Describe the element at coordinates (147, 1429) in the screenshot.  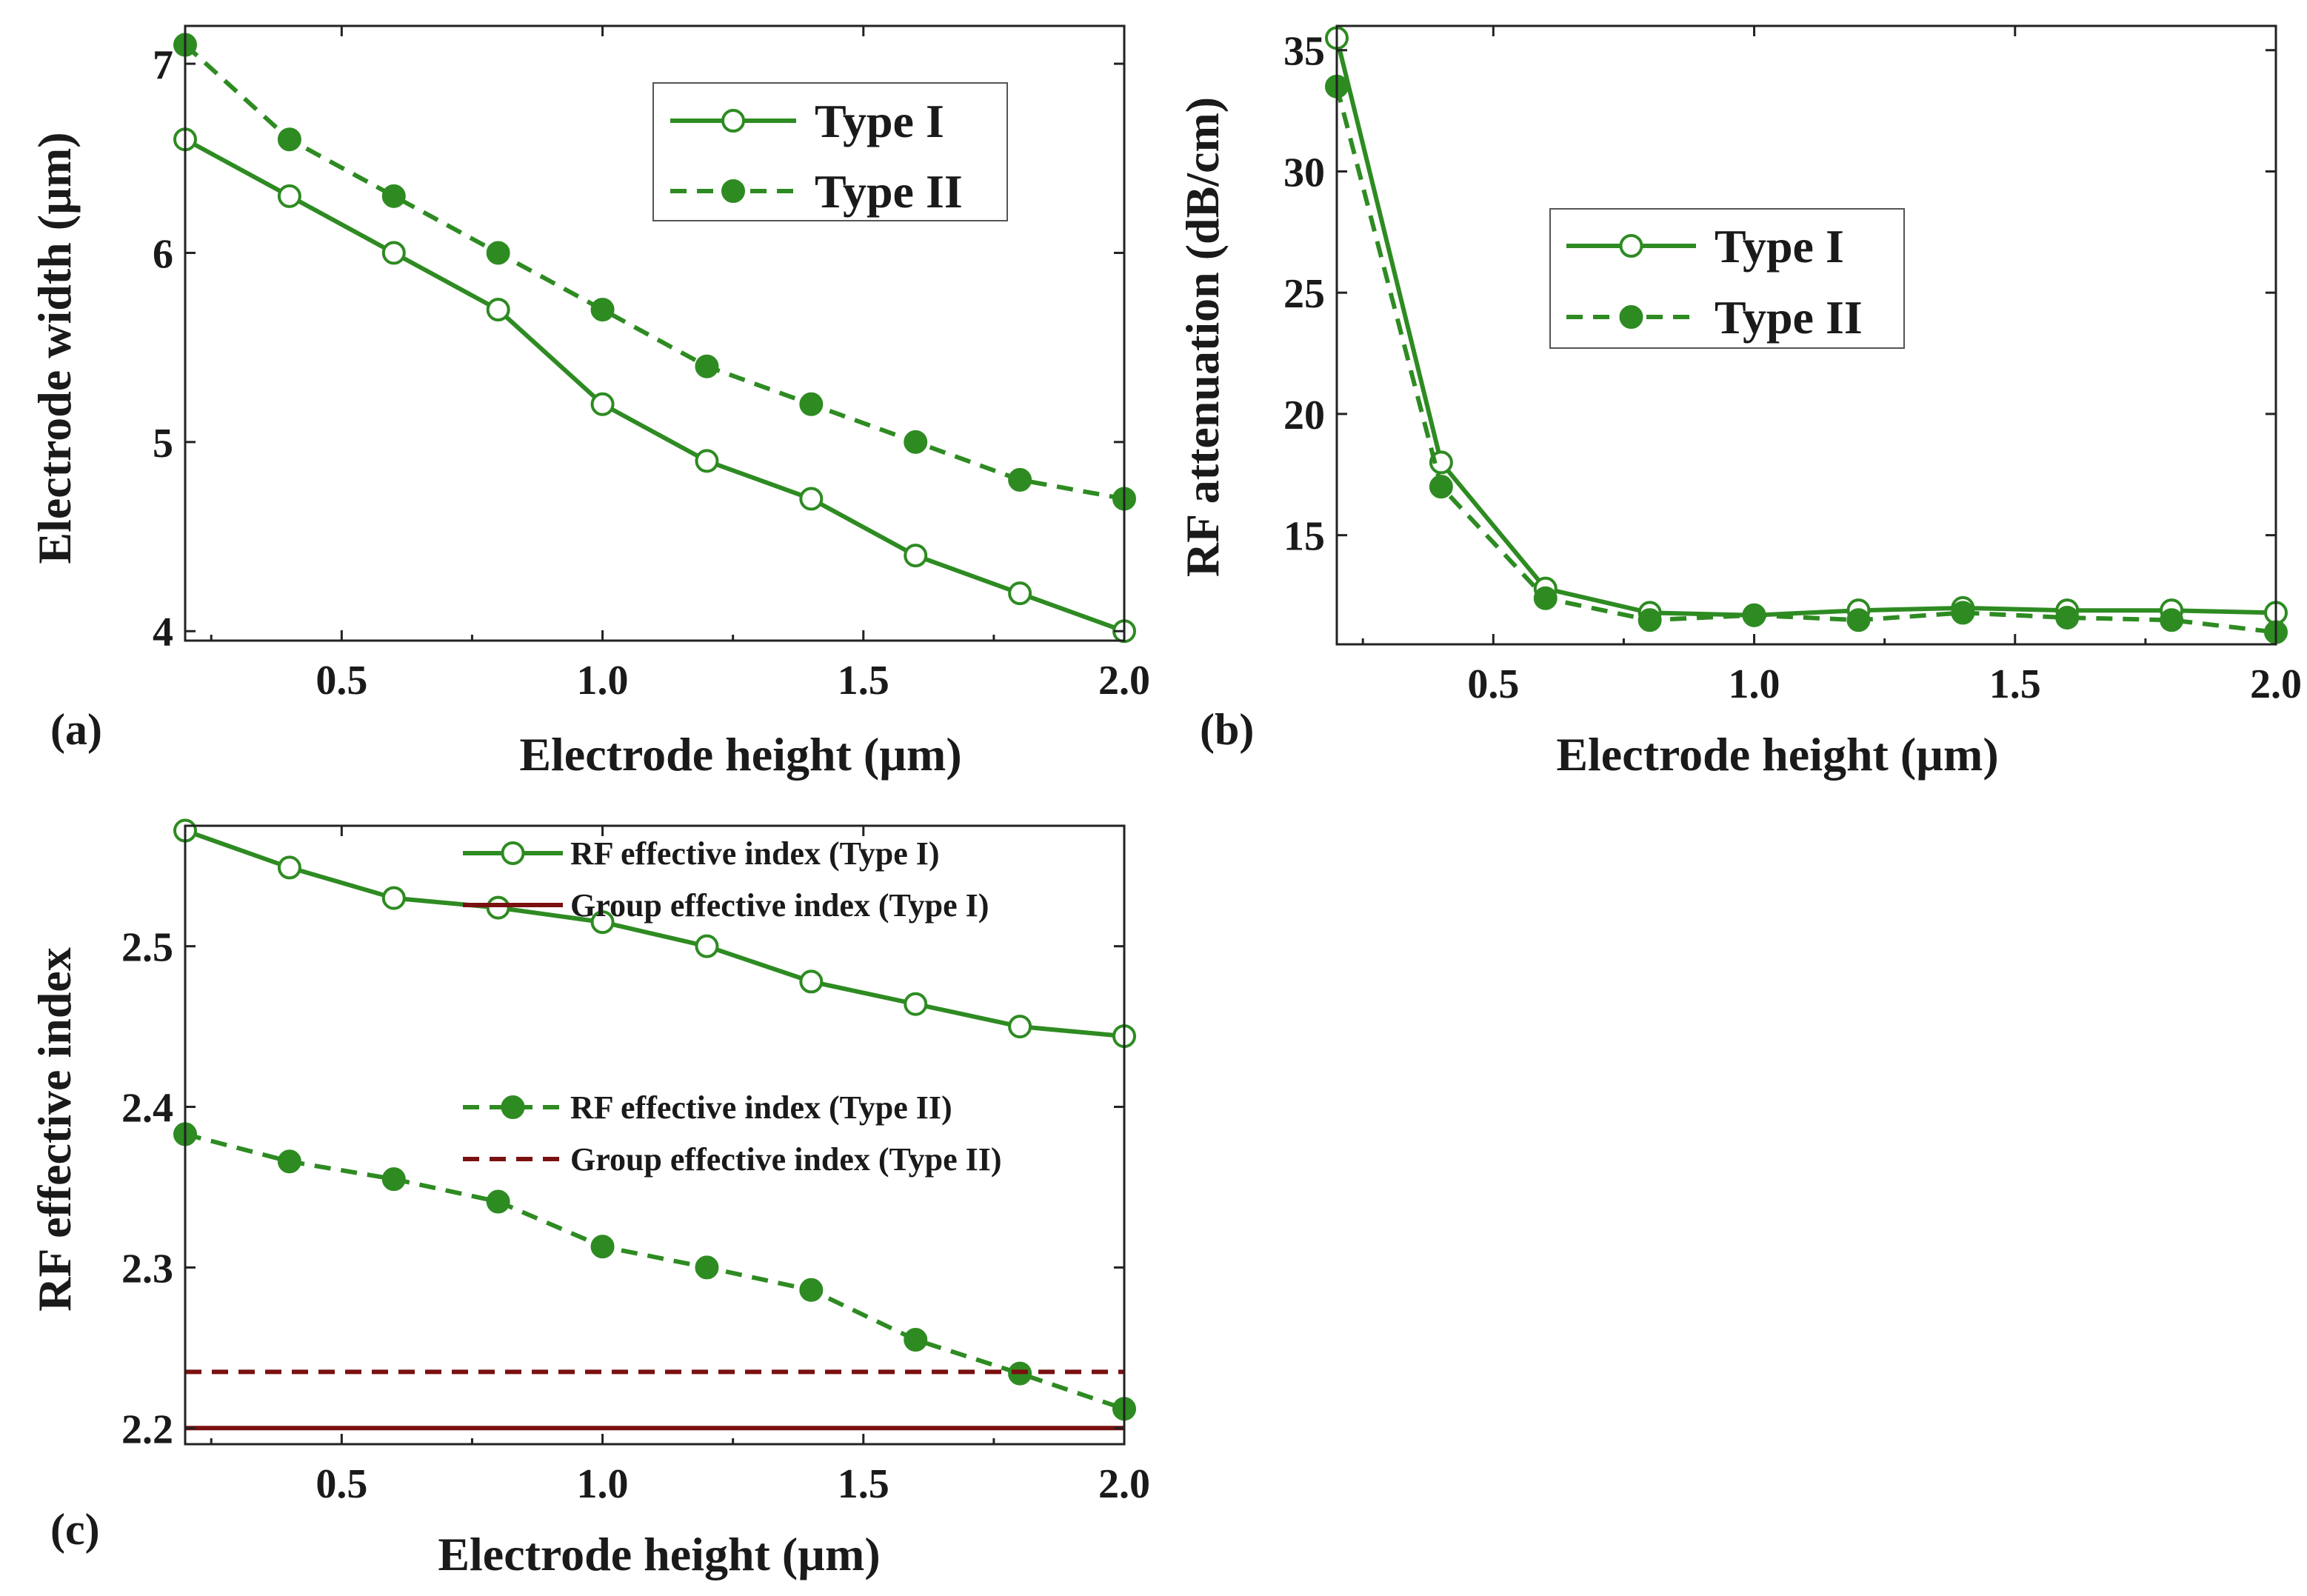
I see `y-tick-label: 2.2` at that location.